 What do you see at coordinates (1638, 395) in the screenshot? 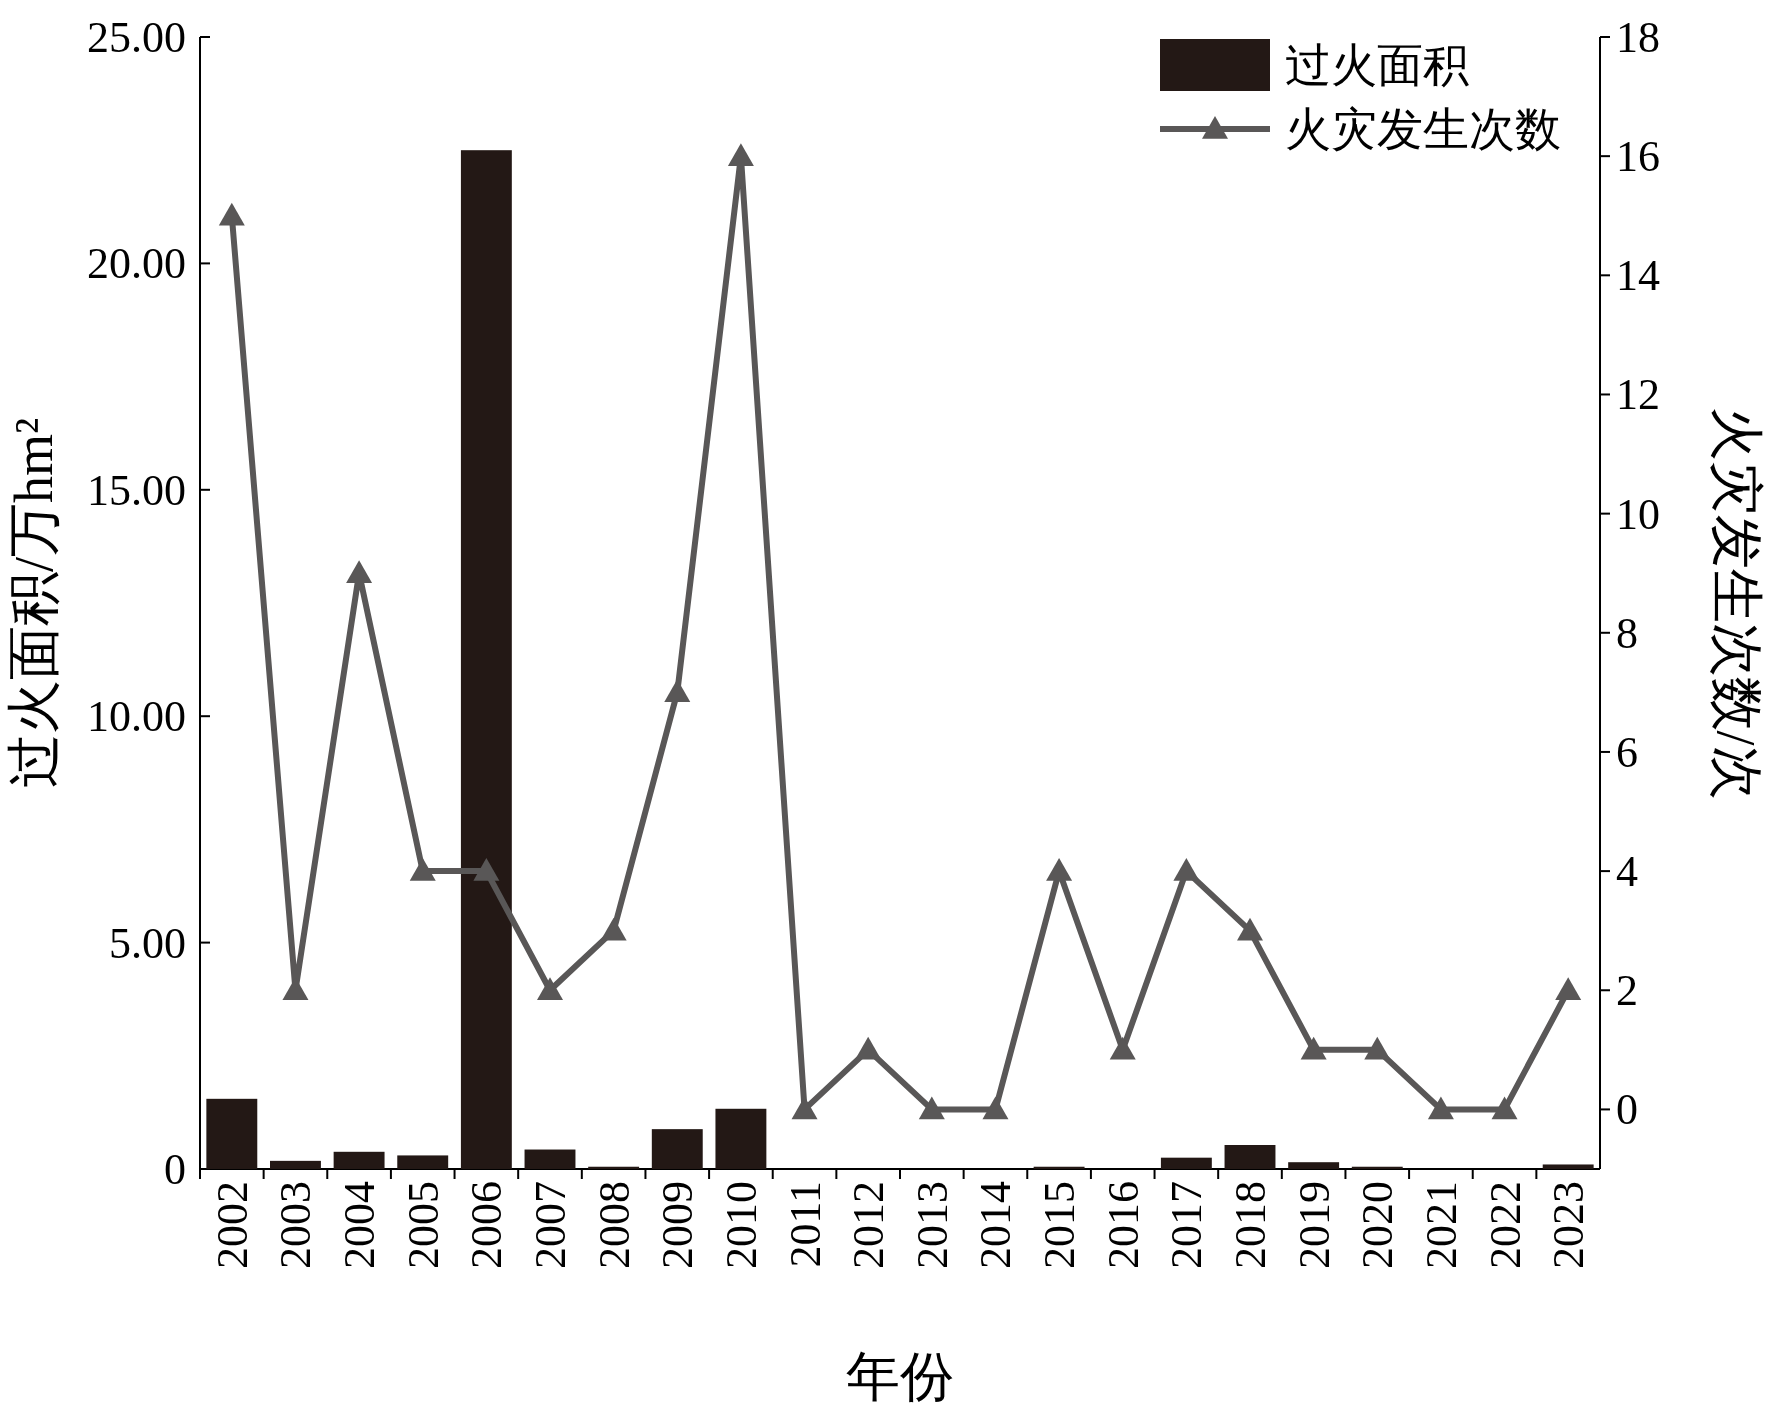
I see `y2-tick-label: 12` at bounding box center [1638, 395].